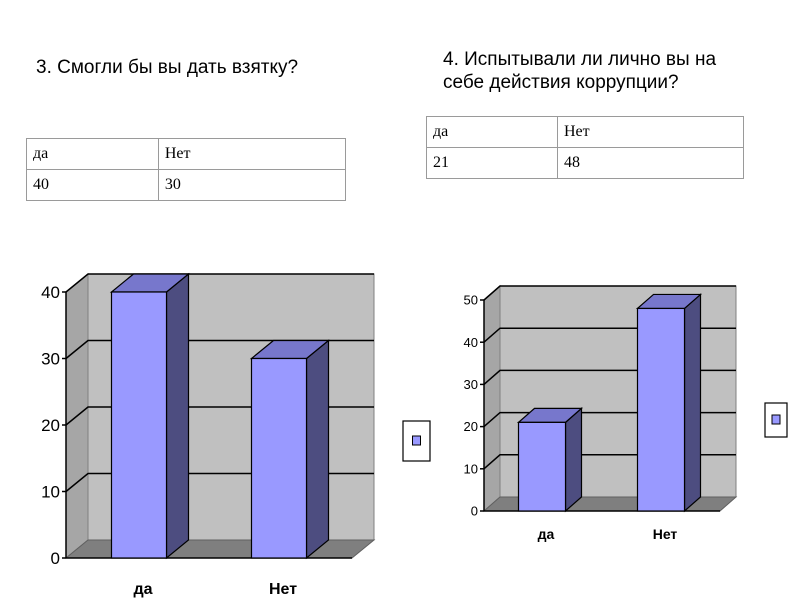  I want to click on y-tick-label: 50, so click(471, 300).